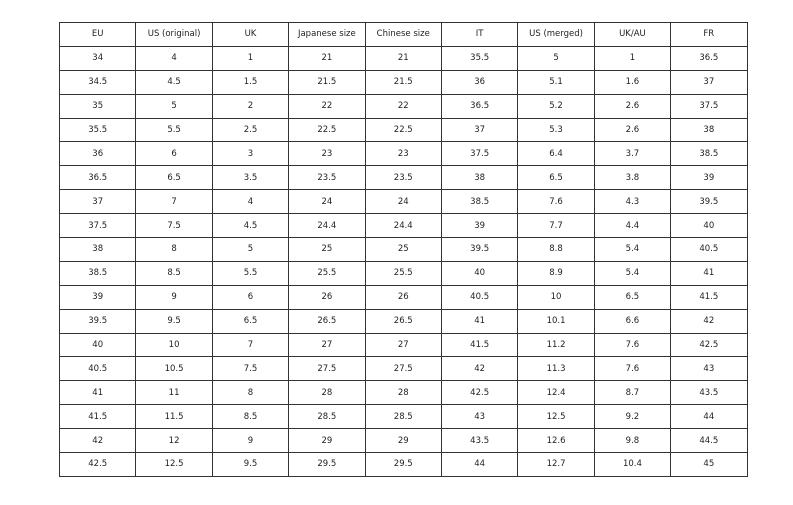 The height and width of the screenshot is (505, 793). I want to click on table-cell: 35, so click(97, 106).